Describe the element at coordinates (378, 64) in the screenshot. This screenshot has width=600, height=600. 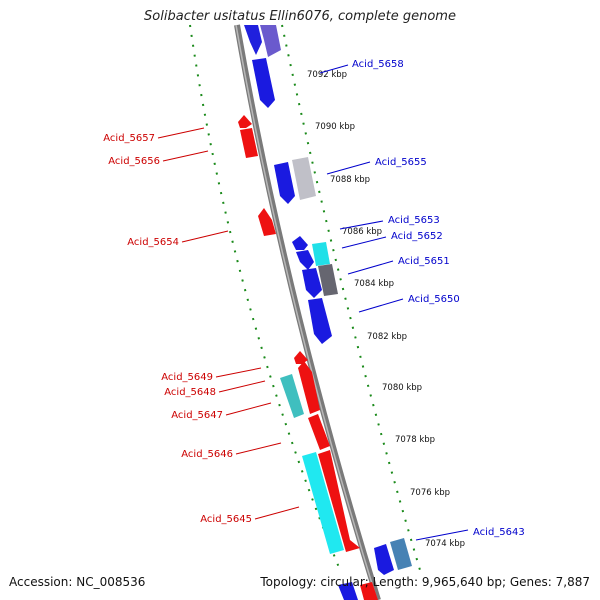
I see `gene-label-forward: Acid_5658` at that location.